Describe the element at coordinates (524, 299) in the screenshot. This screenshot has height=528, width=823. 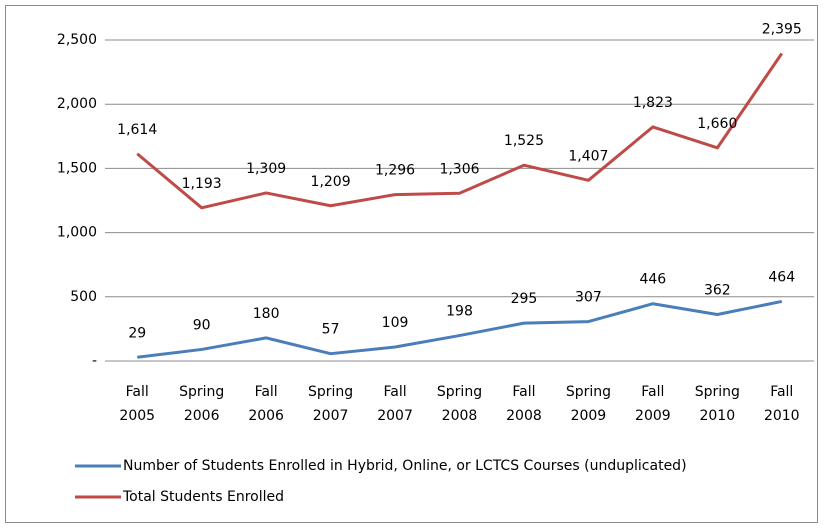
I see `data-label: 295` at that location.